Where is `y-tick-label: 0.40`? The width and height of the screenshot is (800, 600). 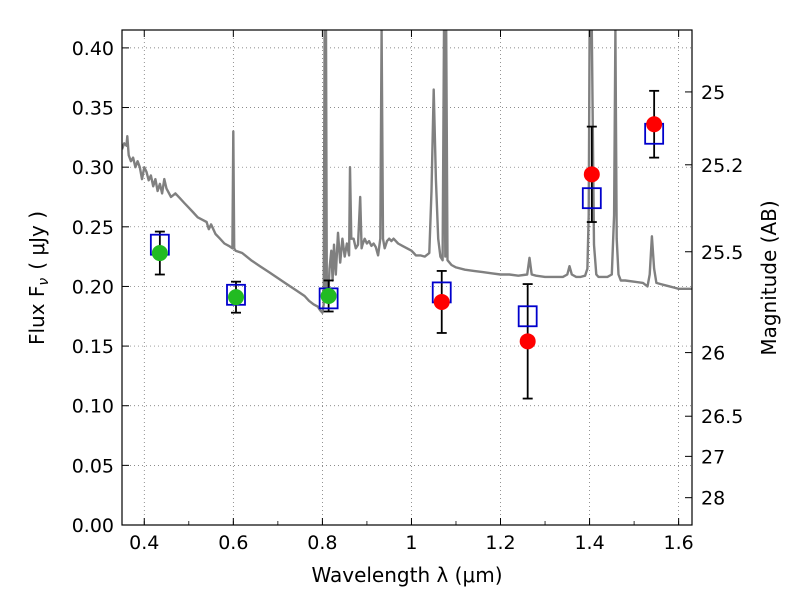 y-tick-label: 0.40 is located at coordinates (93, 49).